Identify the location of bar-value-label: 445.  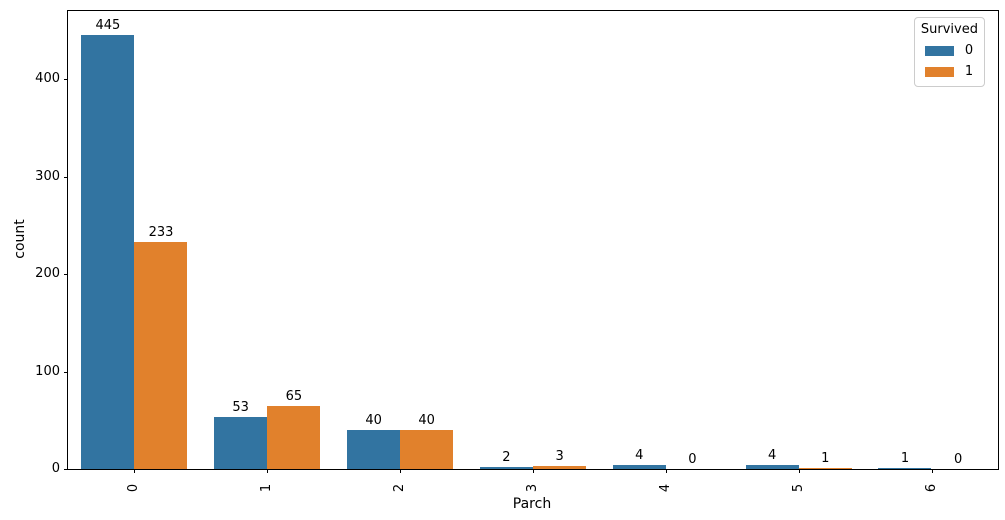
(108, 26).